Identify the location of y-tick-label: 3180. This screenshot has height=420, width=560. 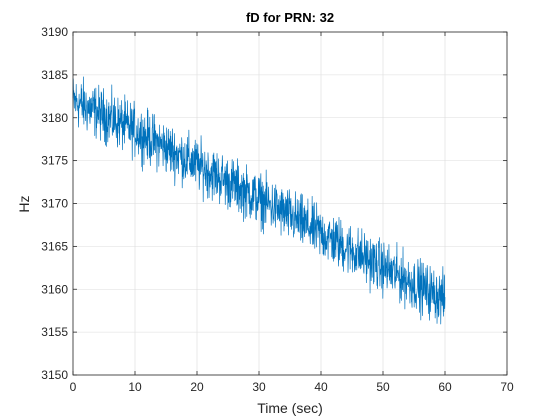
(54, 118).